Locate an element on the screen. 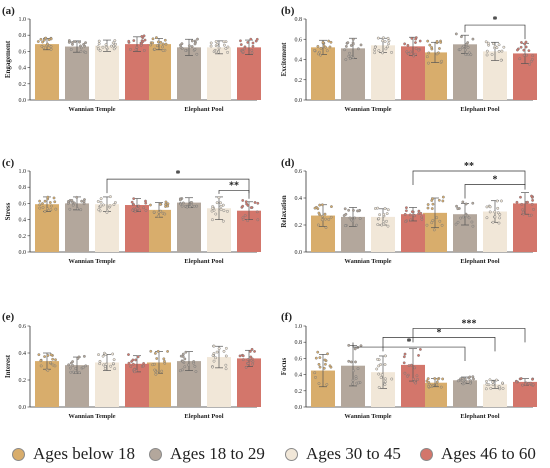 This screenshot has height=468, width=550. panel-label: (b) is located at coordinates (288, 11).